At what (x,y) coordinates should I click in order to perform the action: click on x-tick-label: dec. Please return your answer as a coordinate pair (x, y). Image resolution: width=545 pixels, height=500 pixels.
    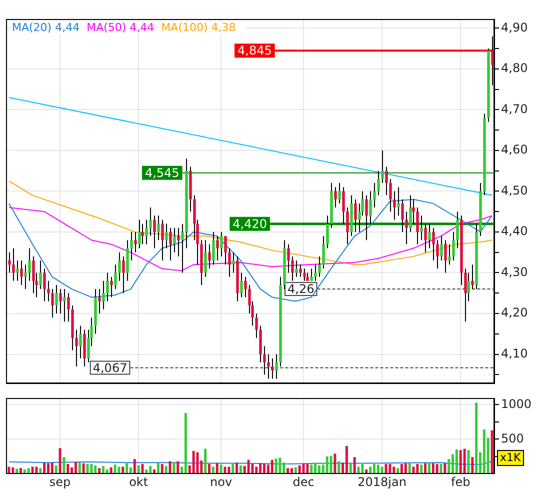
    Looking at the image, I should click on (303, 481).